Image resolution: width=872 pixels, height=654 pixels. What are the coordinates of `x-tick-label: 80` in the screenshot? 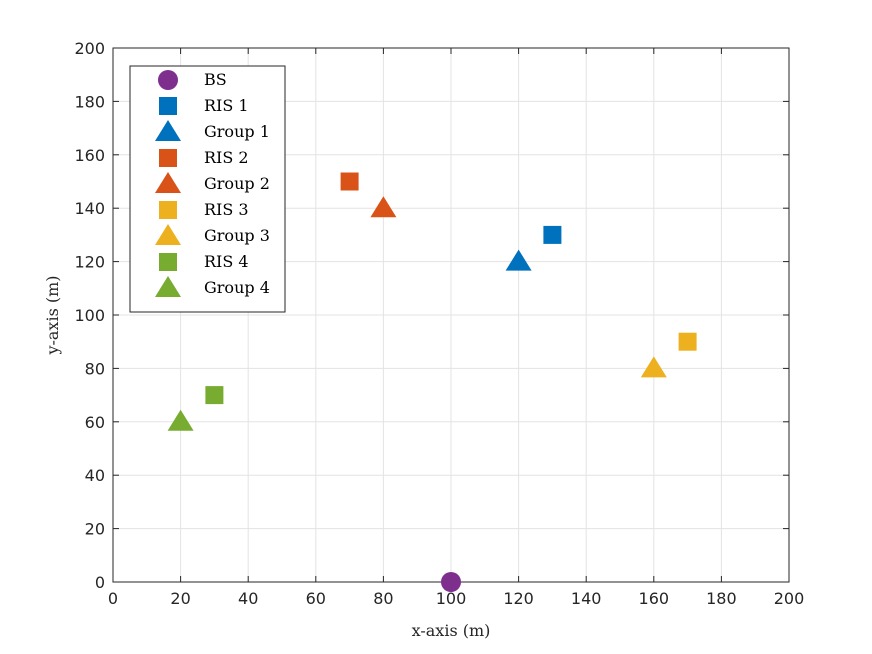 It's located at (383, 598).